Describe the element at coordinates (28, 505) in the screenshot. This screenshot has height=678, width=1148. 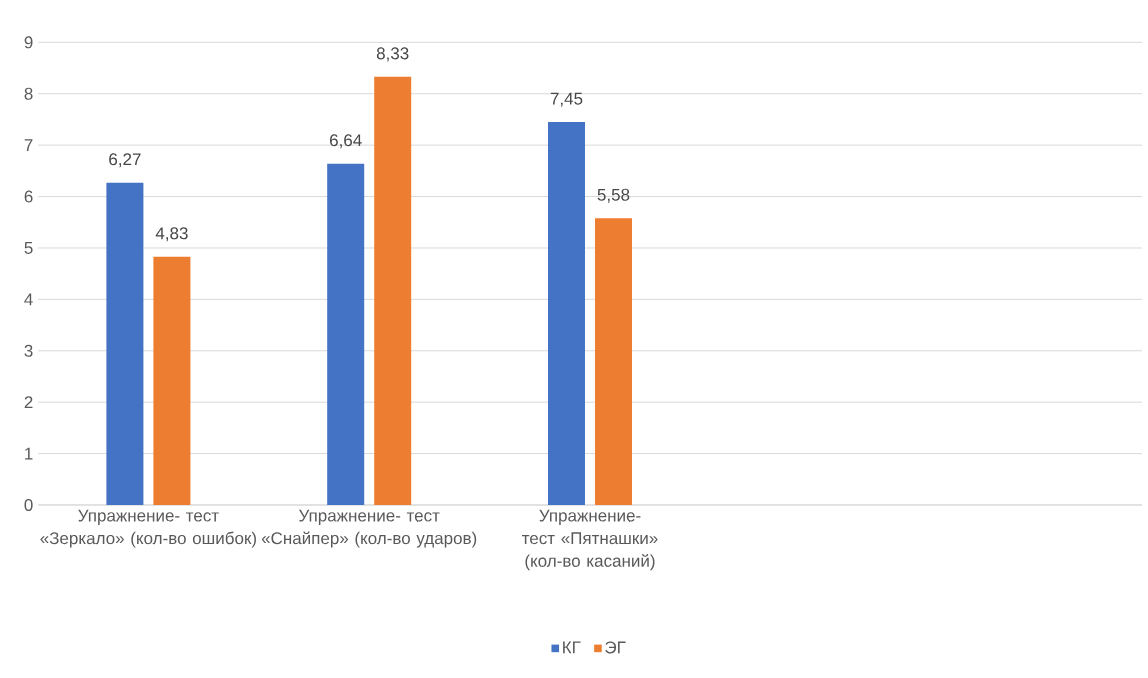
I see `y-tick-label: 0` at that location.